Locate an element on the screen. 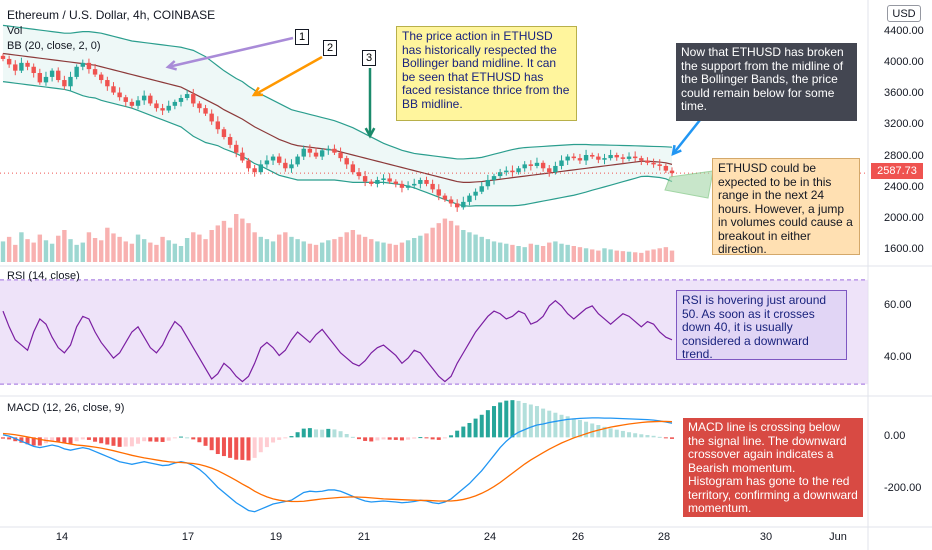  macd-axis-tick: 0.00 is located at coordinates (895, 436).